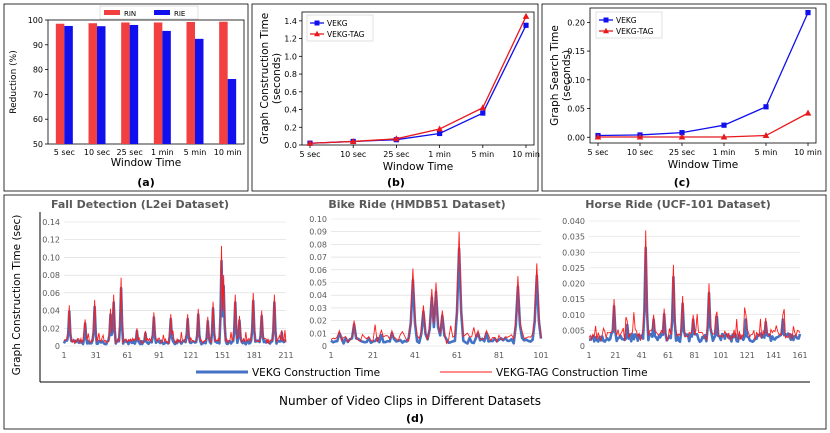 This screenshot has height=433, width=830. Describe the element at coordinates (373, 355) in the screenshot. I see `x-tick-label-d: 21` at that location.